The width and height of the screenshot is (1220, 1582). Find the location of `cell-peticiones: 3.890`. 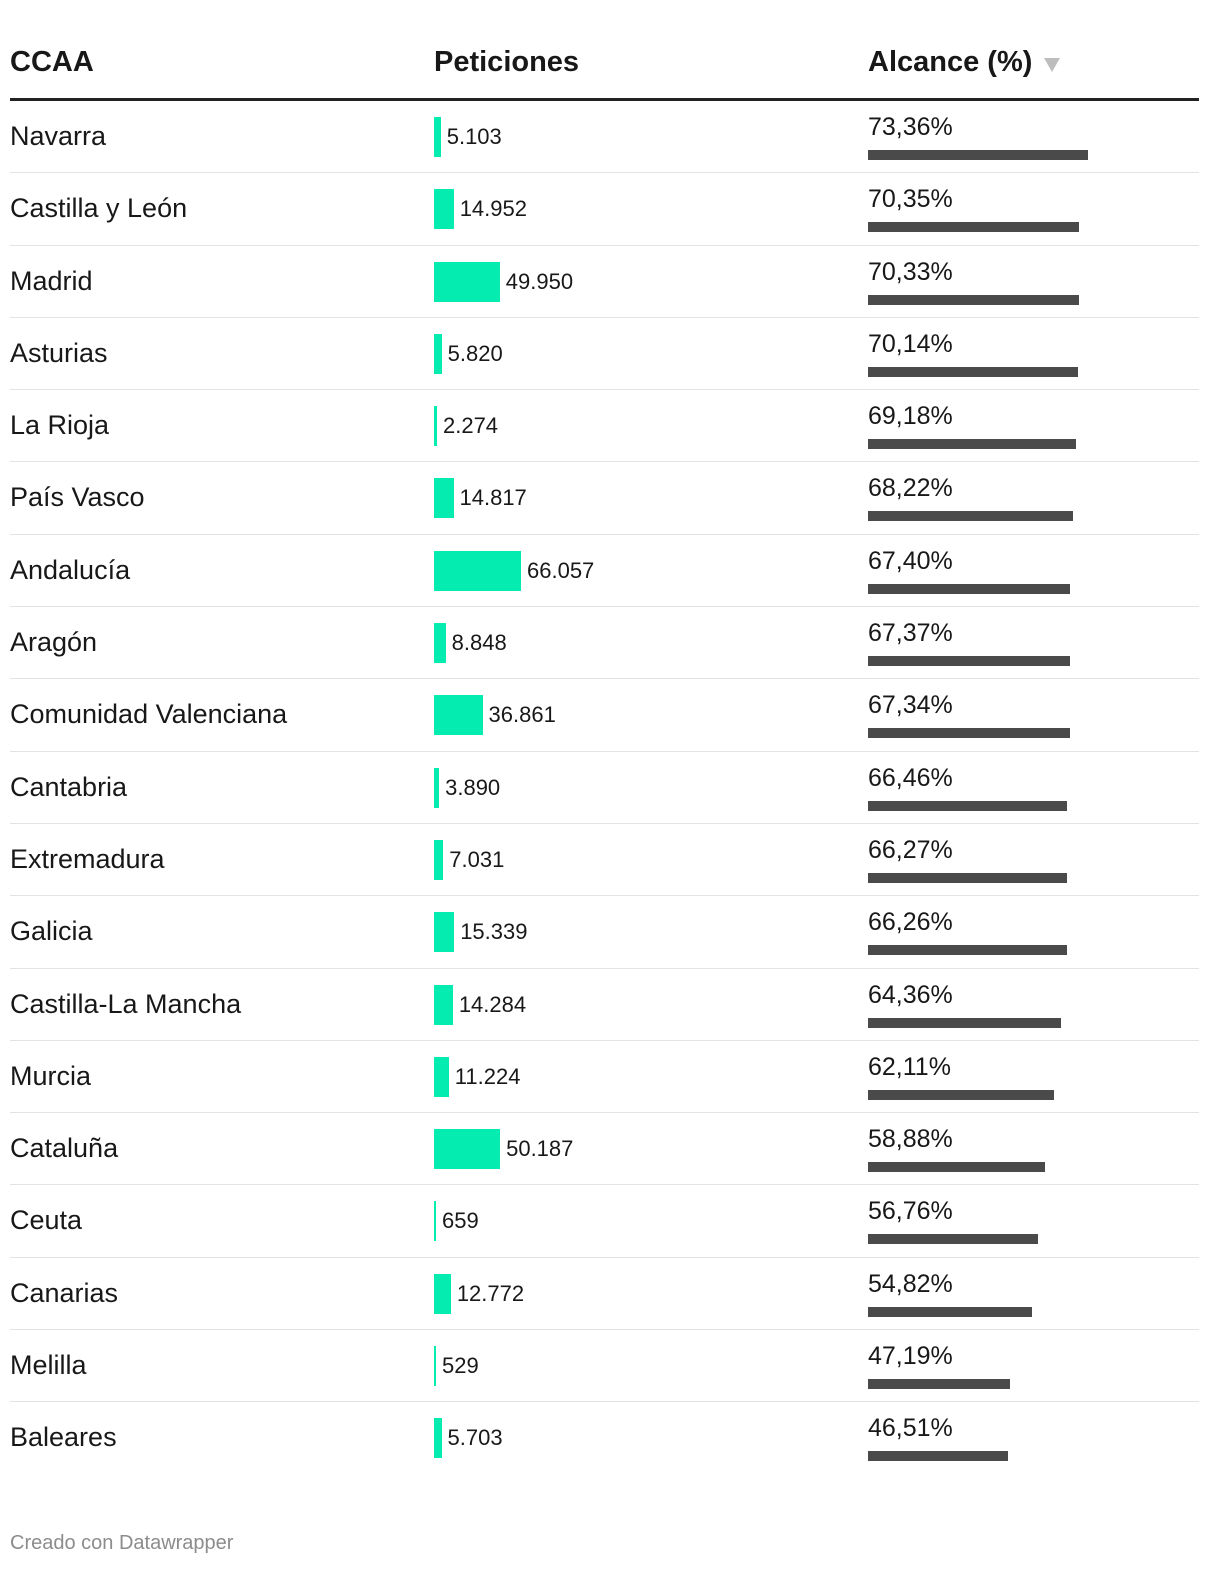

cell-peticiones: 3.890 is located at coordinates (467, 787).